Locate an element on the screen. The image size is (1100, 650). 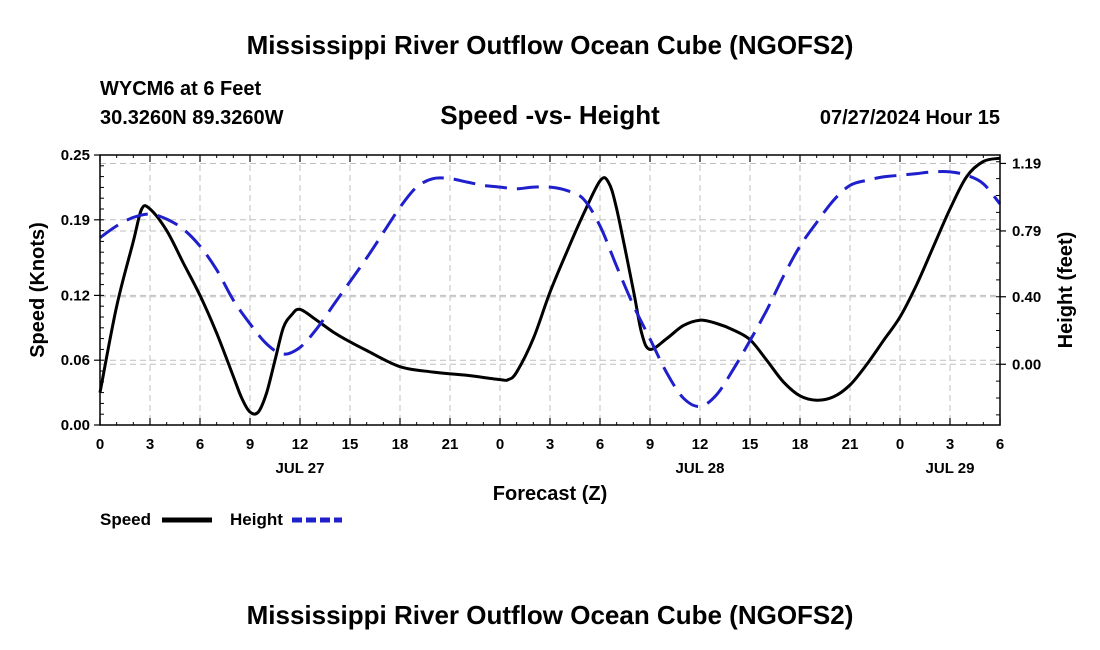
legend: Speed Height is located at coordinates (221, 519).